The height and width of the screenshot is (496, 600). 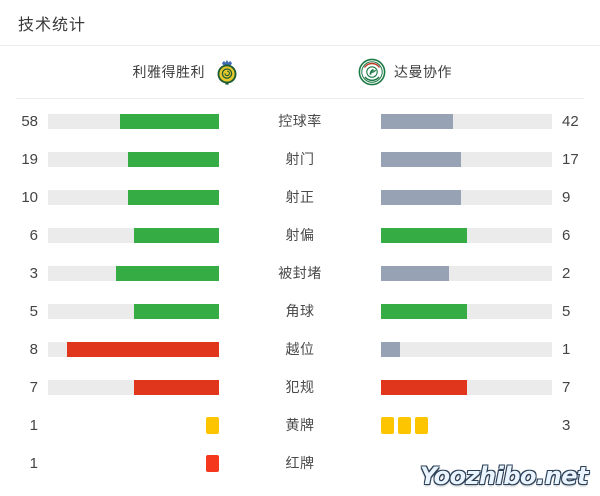 I want to click on stat-label: 被封堵, so click(x=300, y=273).